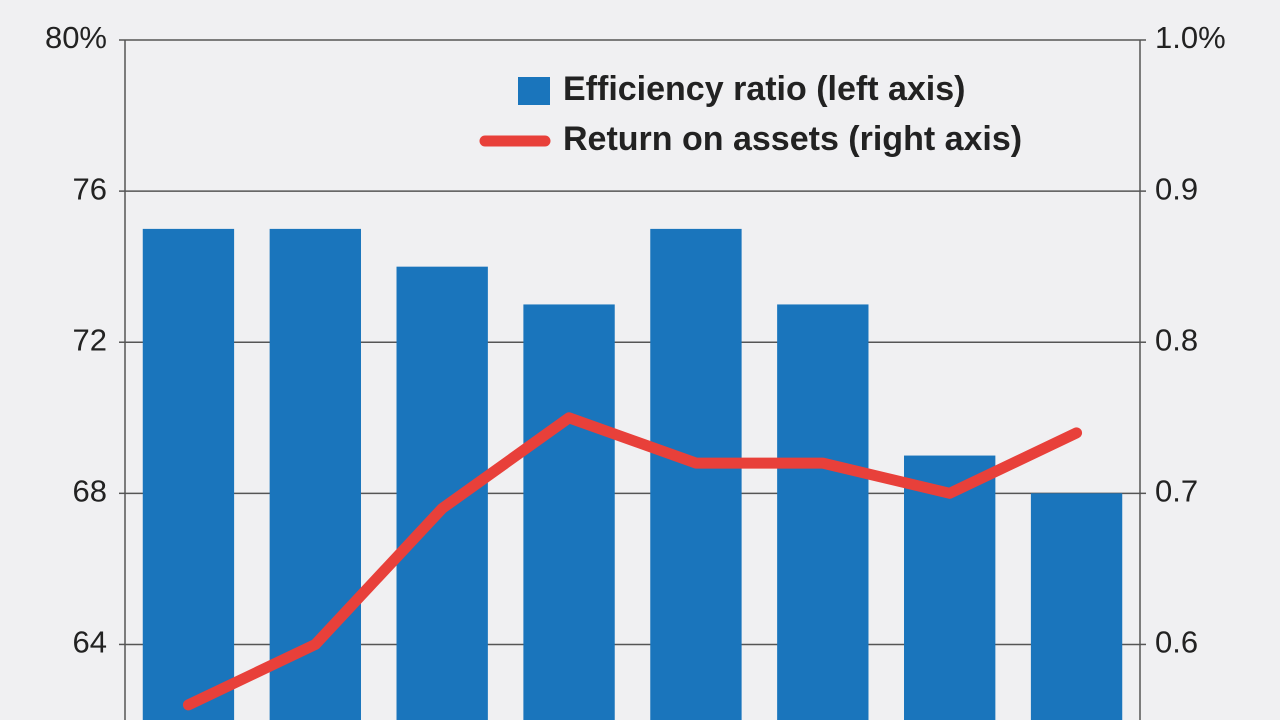  What do you see at coordinates (90, 188) in the screenshot?
I see `y-tick-label: 76` at bounding box center [90, 188].